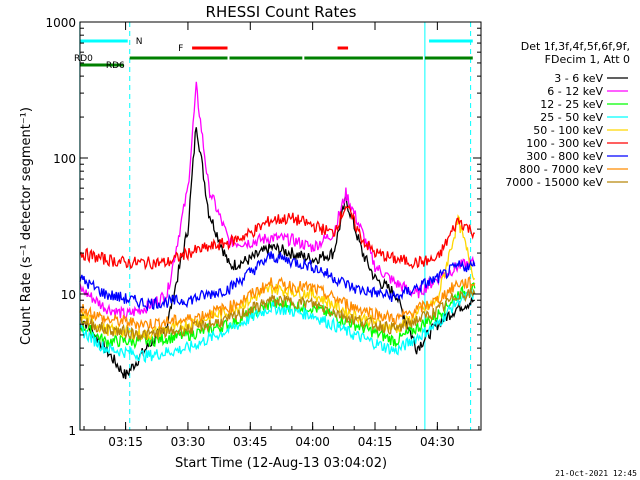 The width and height of the screenshot is (640, 480). Describe the element at coordinates (312, 442) in the screenshot. I see `x-tick-label-3: 04:00` at that location.